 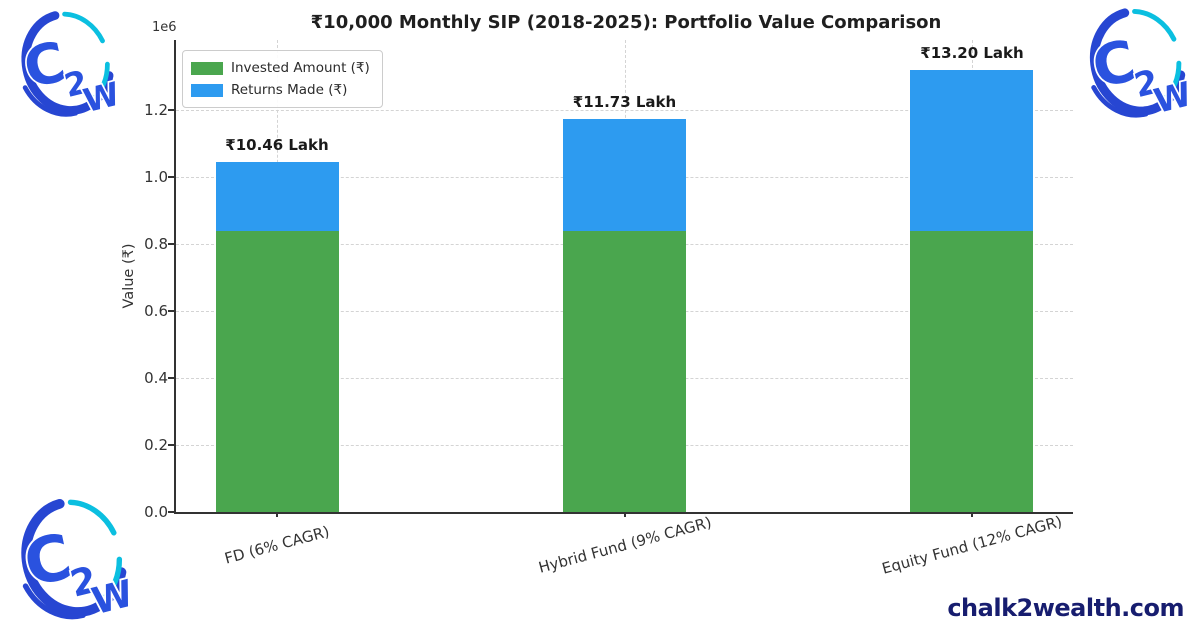 What do you see at coordinates (164, 27) in the screenshot?
I see `y-axis-offset-label: 1e6` at bounding box center [164, 27].